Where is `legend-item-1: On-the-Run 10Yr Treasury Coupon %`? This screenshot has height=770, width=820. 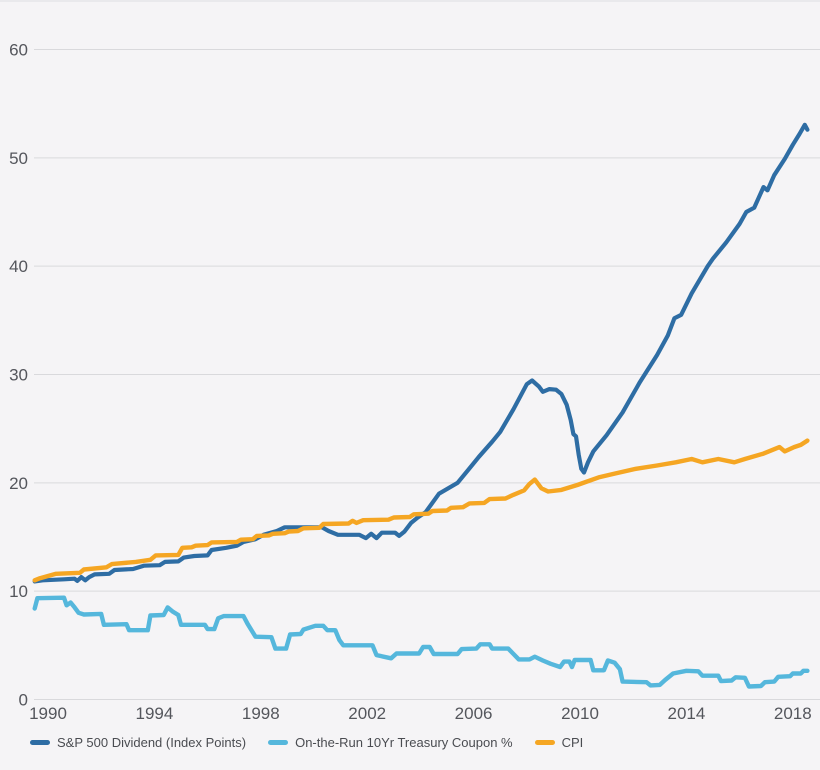 legend-item-1: On-the-Run 10Yr Treasury Coupon % is located at coordinates (390, 742).